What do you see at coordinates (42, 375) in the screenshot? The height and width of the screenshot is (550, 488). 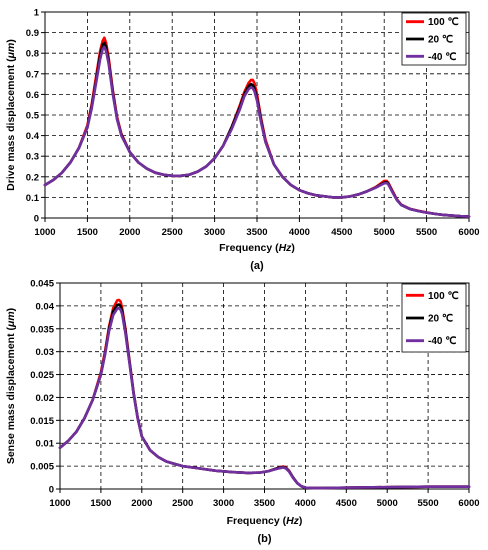 I see `y-tick-label: 0.025` at bounding box center [42, 375].